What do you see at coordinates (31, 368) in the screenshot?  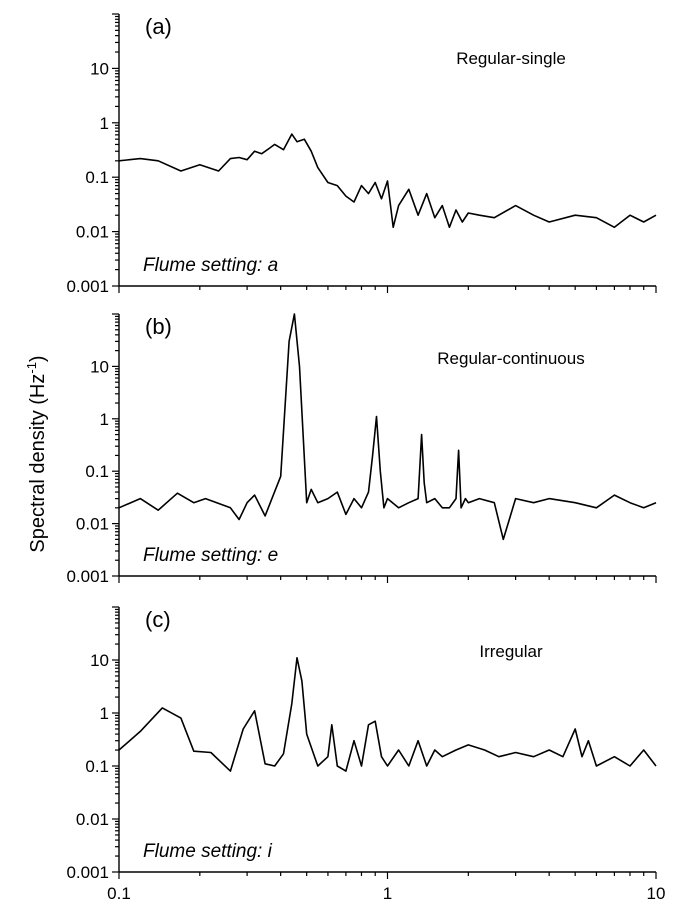 I see `y-axis-label-superscript: -1` at bounding box center [31, 368].